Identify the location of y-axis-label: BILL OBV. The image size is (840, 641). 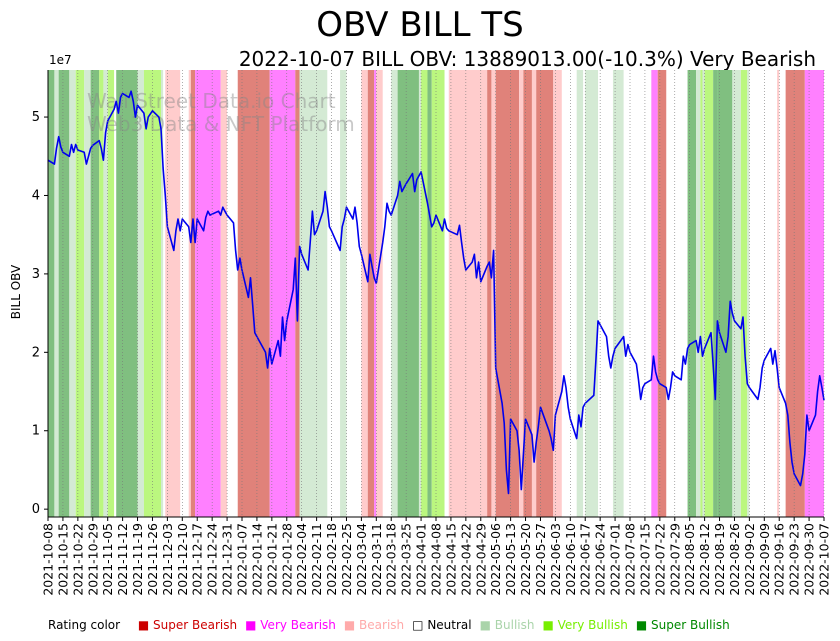
(16, 291).